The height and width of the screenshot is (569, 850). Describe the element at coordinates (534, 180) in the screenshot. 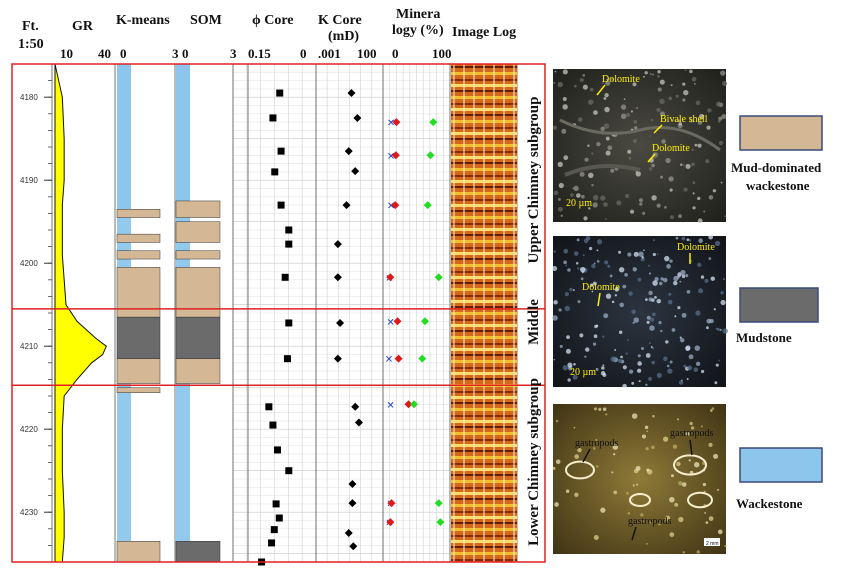

I see `zone-label-upper: Upper Chimney subgroup` at that location.